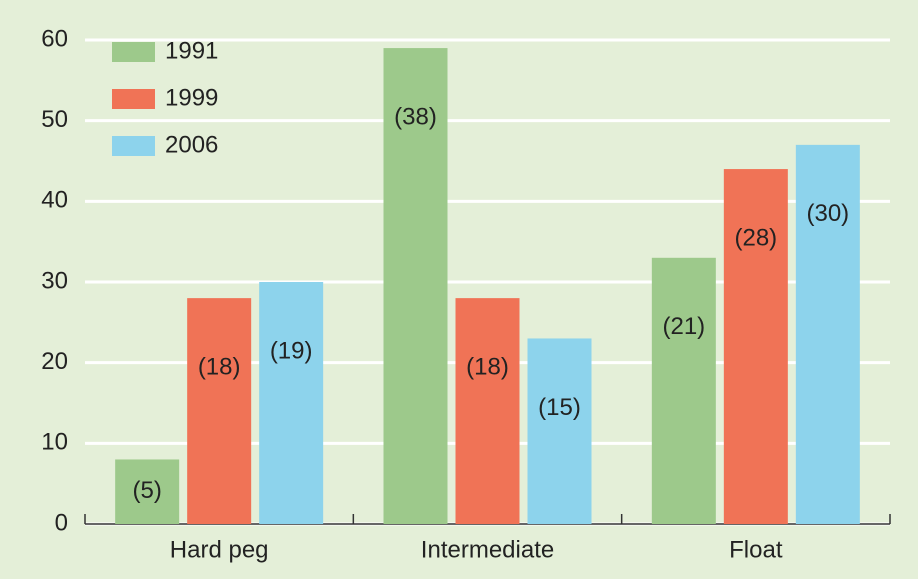 This screenshot has width=918, height=579. I want to click on bar-label: (21), so click(683, 326).